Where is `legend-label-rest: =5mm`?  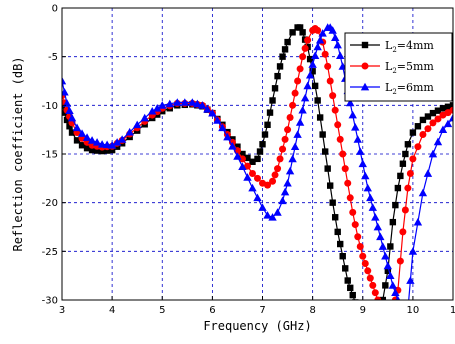
legend-label-rest: =5mm is located at coordinates (416, 66).